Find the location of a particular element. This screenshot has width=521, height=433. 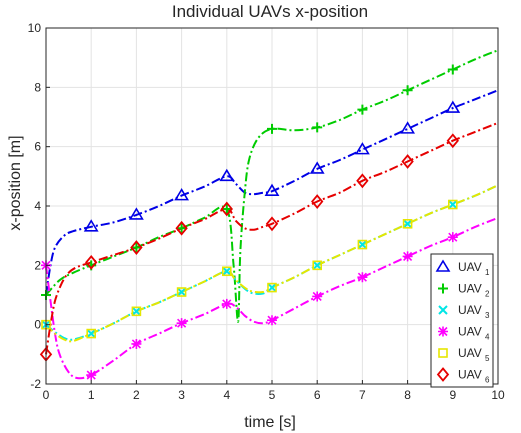

y-tick-label: 0 is located at coordinates (37, 325).